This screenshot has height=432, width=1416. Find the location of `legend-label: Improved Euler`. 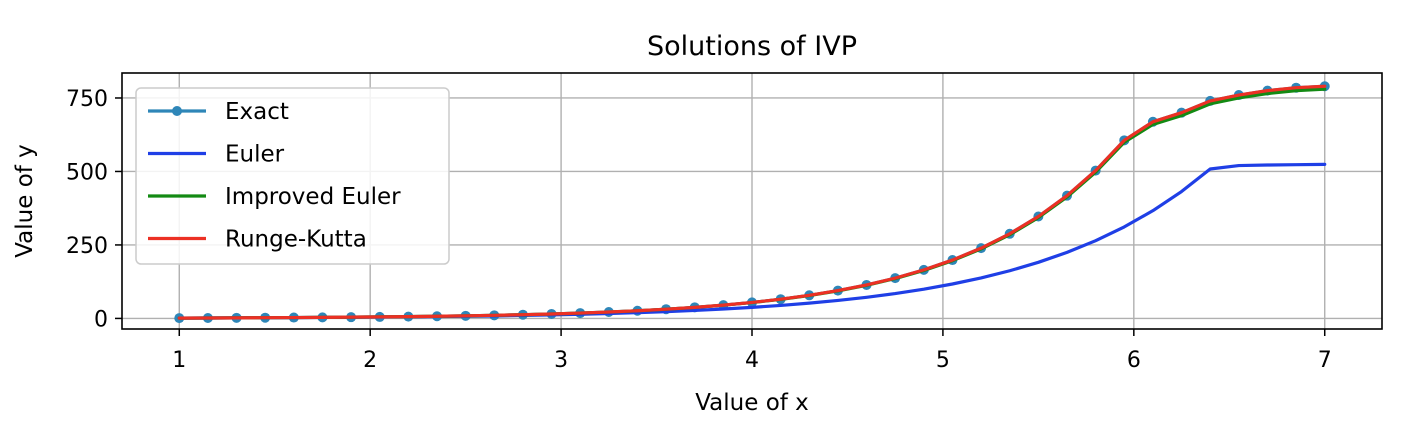

legend-label: Improved Euler is located at coordinates (313, 197).